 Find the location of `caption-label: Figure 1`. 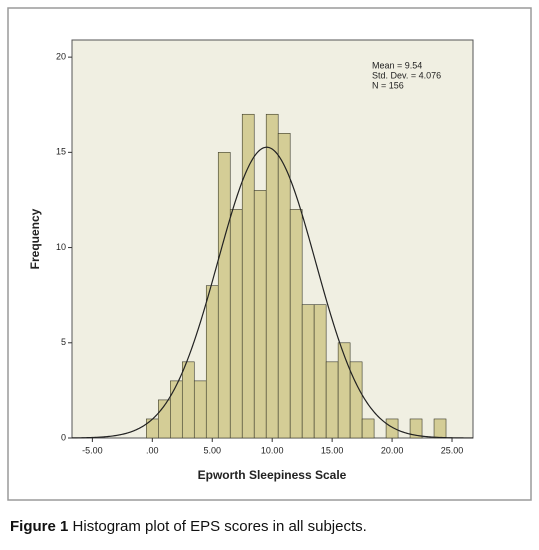

caption-label: Figure 1 is located at coordinates (39, 526).